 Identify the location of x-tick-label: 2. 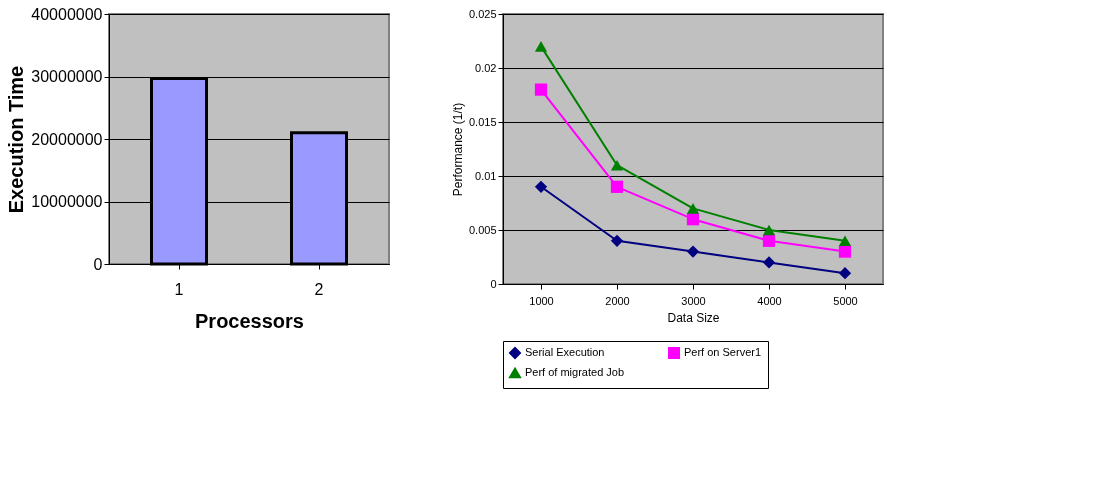
(319, 289).